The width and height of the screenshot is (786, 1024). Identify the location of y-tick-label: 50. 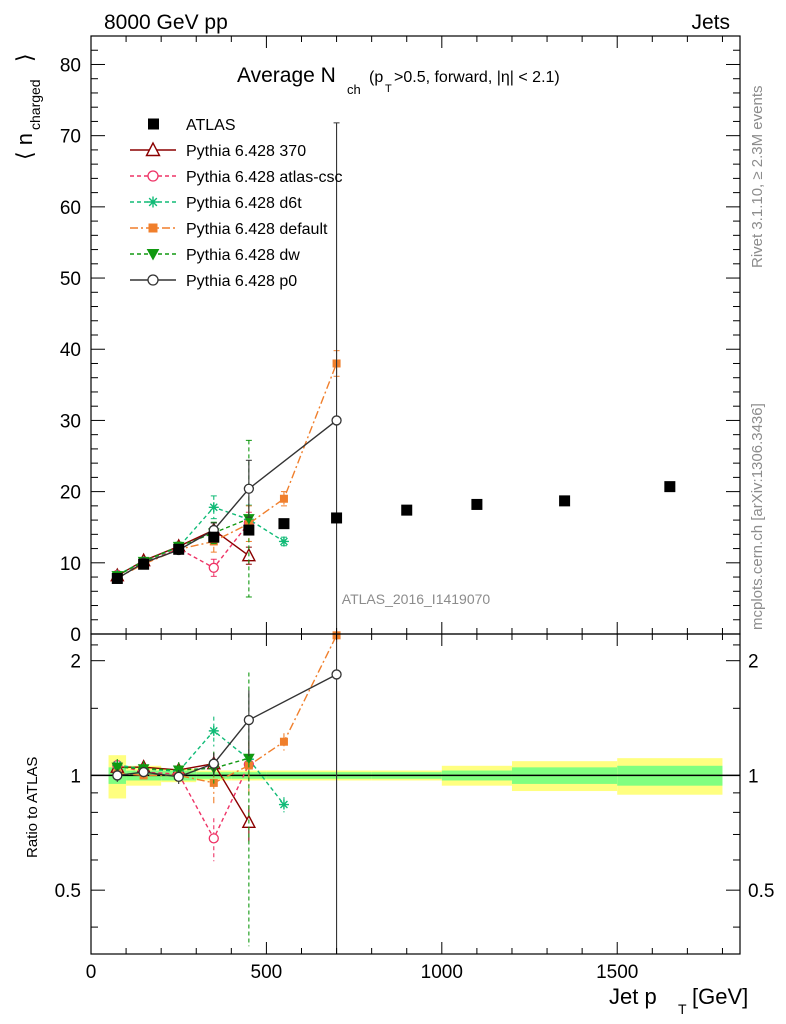
(70, 279).